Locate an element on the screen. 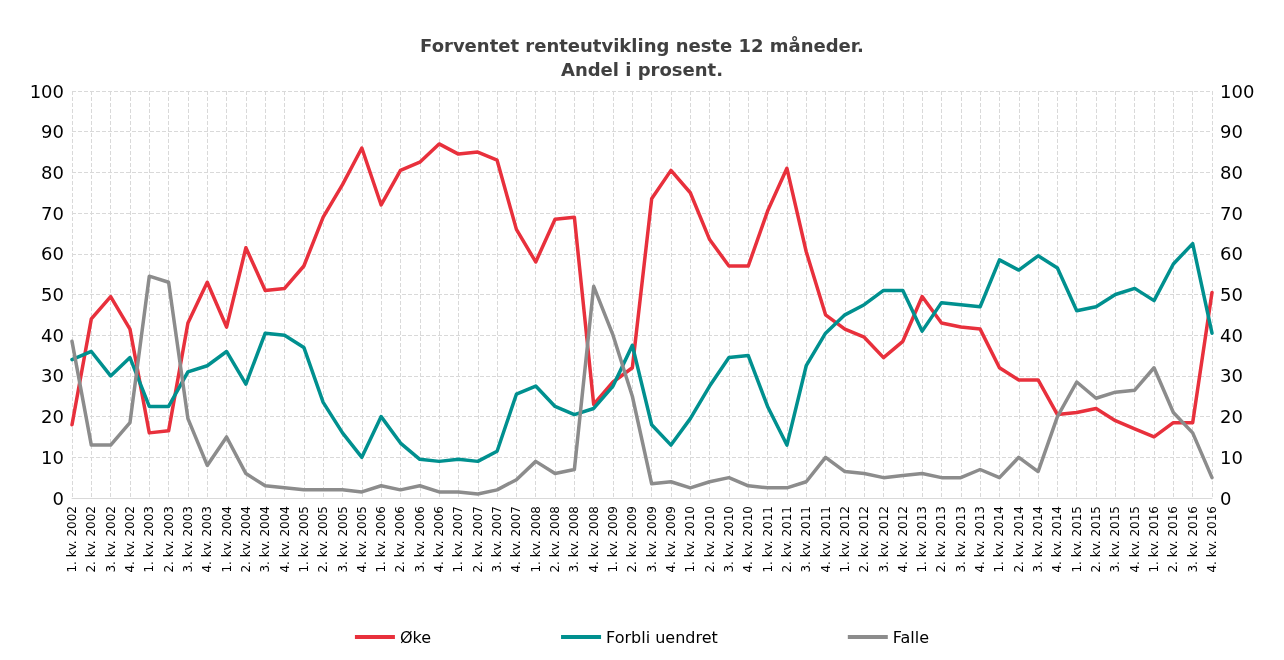 The image size is (1284, 660). y2-tick-label: 40 is located at coordinates (1231, 335).